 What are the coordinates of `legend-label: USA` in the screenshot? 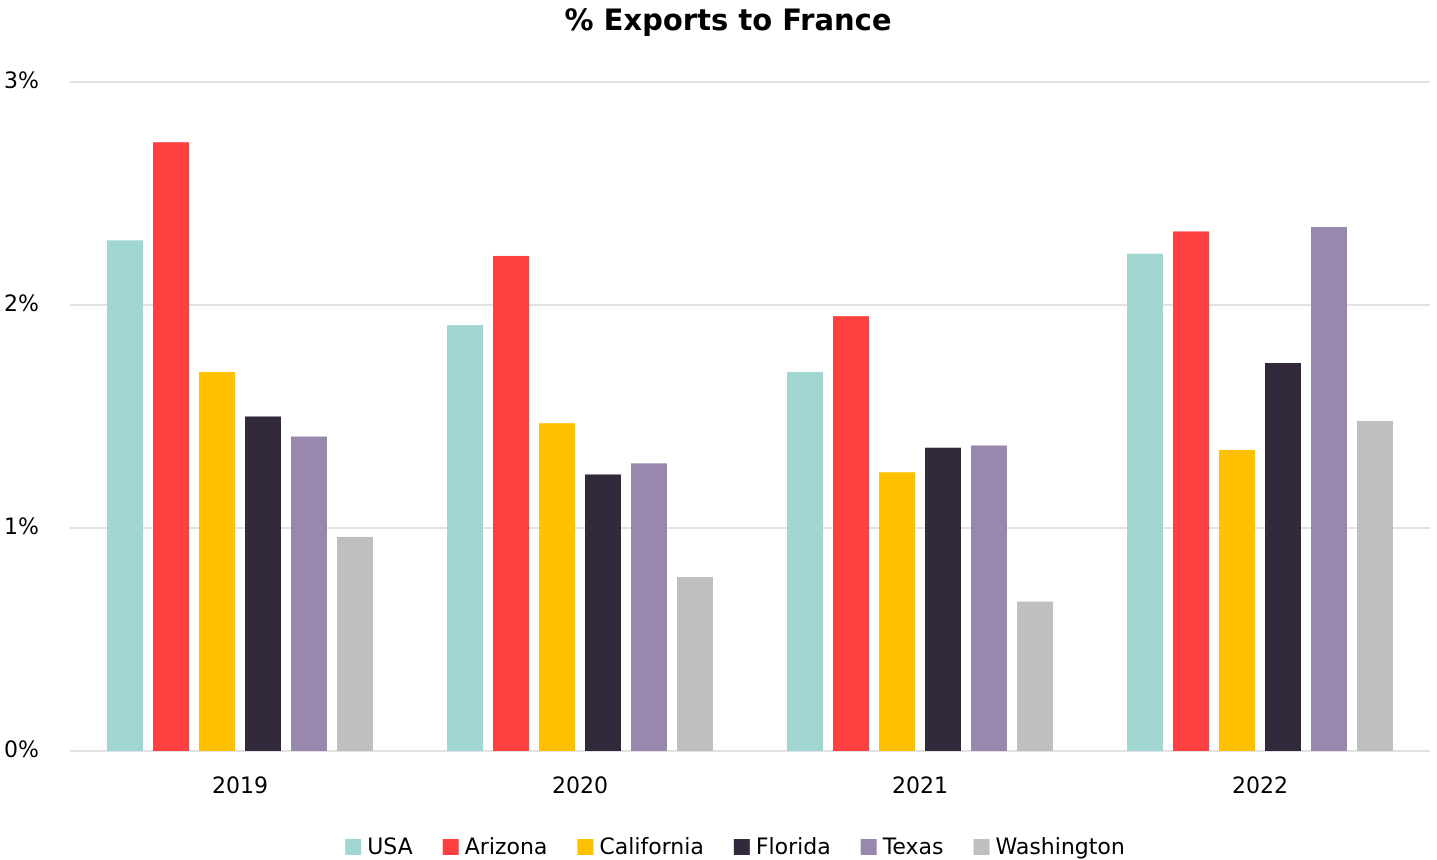 It's located at (390, 847).